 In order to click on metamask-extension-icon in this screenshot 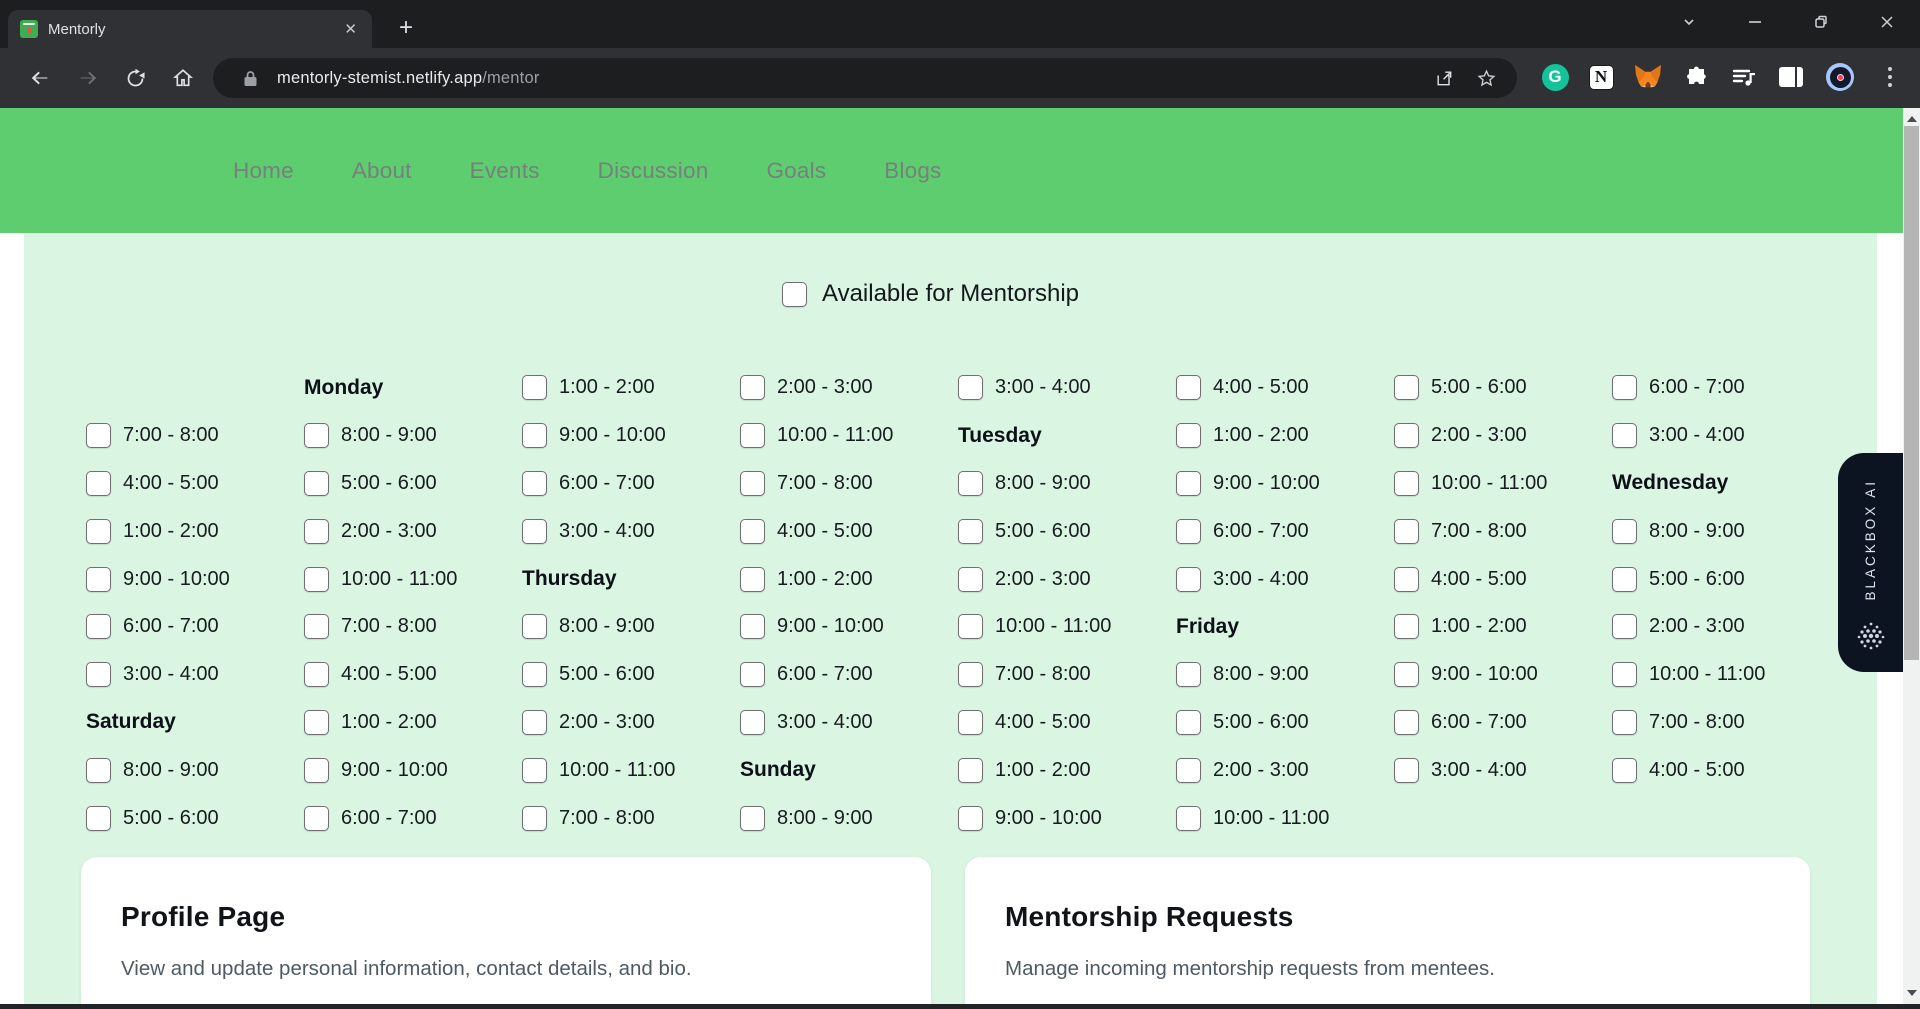, I will do `click(1648, 77)`.